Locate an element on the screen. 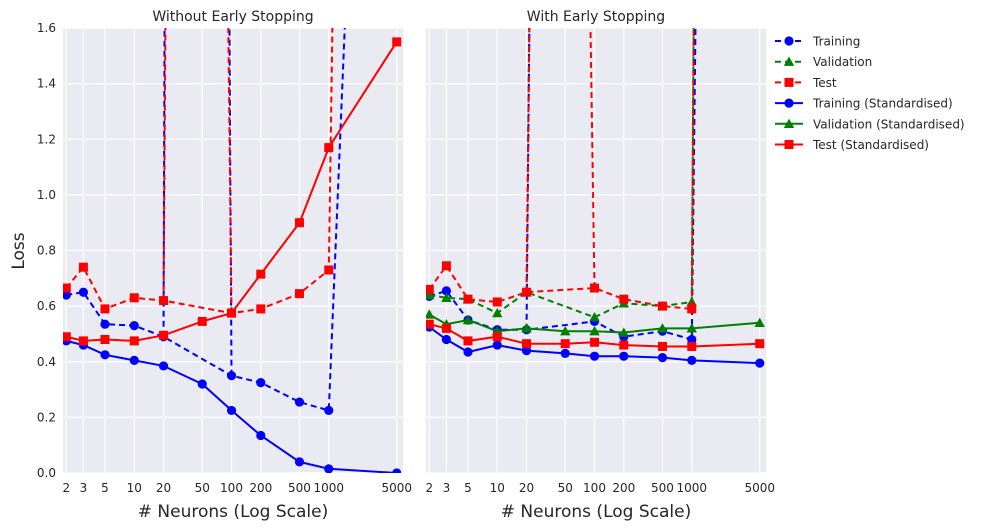  x-axis-label: # Neurons (Log Scale) is located at coordinates (233, 512).